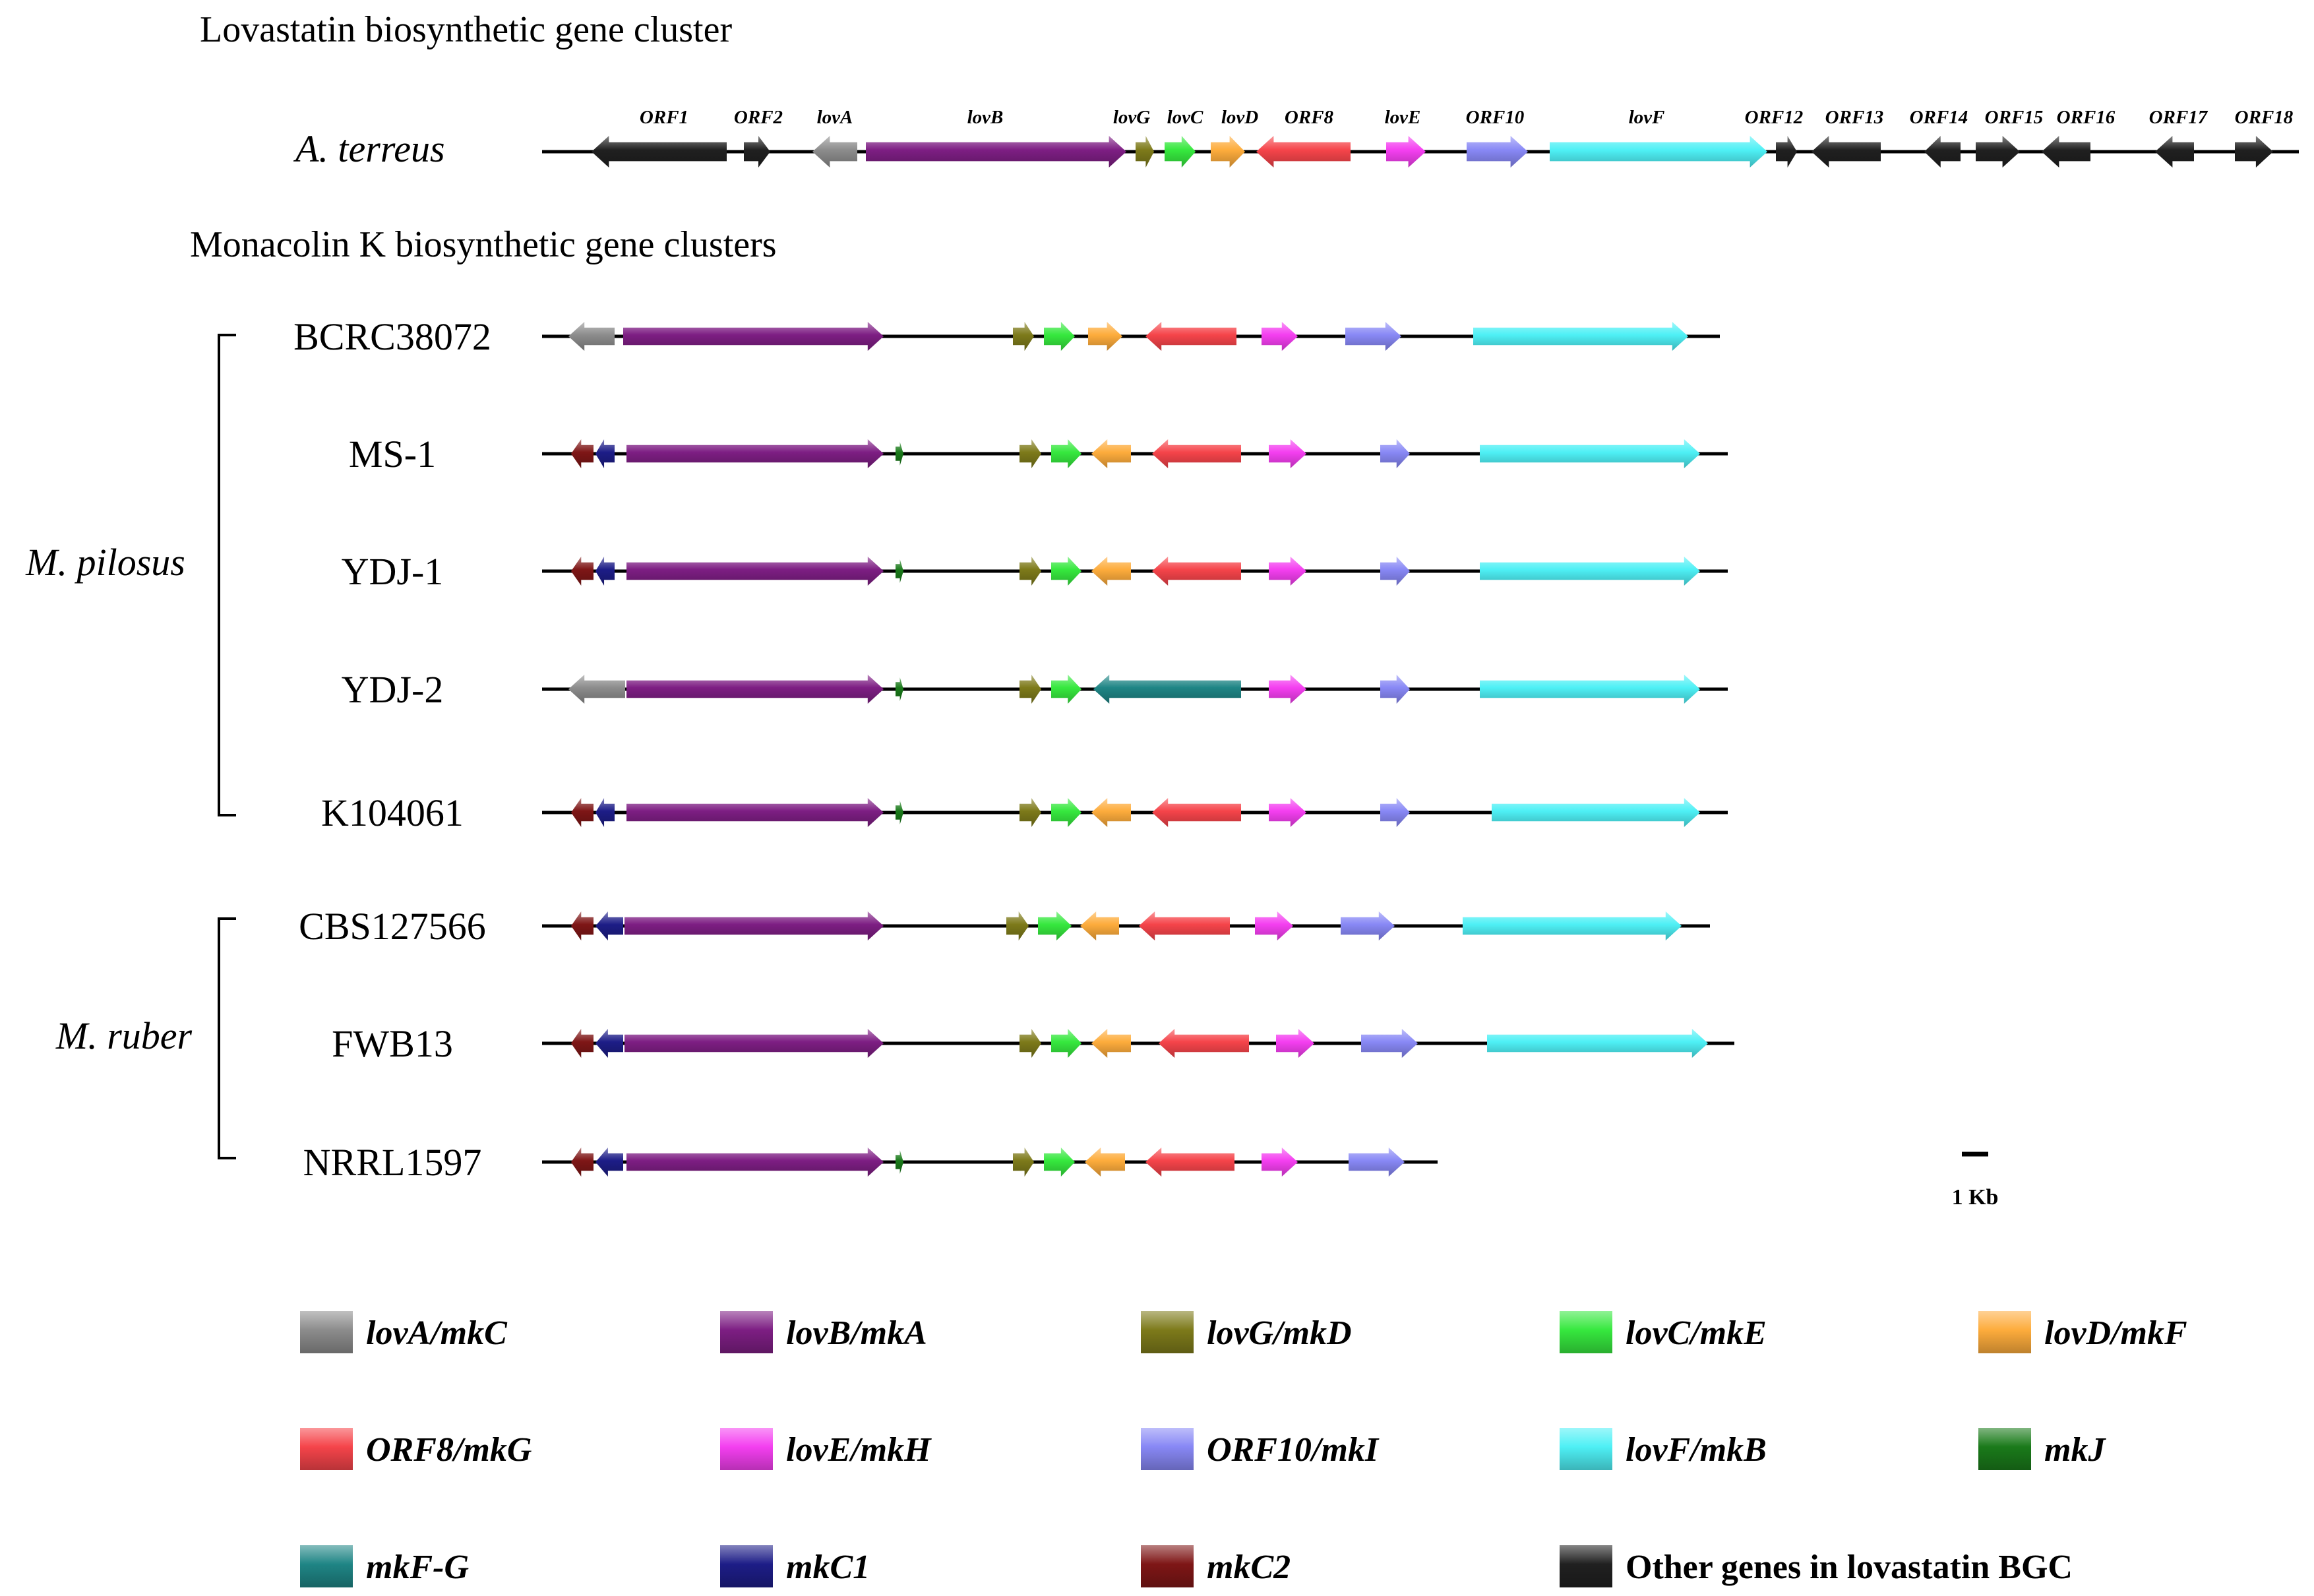 The image size is (2314, 1596). What do you see at coordinates (758, 117) in the screenshot?
I see `ref-gene-label-orf2: ORF2` at bounding box center [758, 117].